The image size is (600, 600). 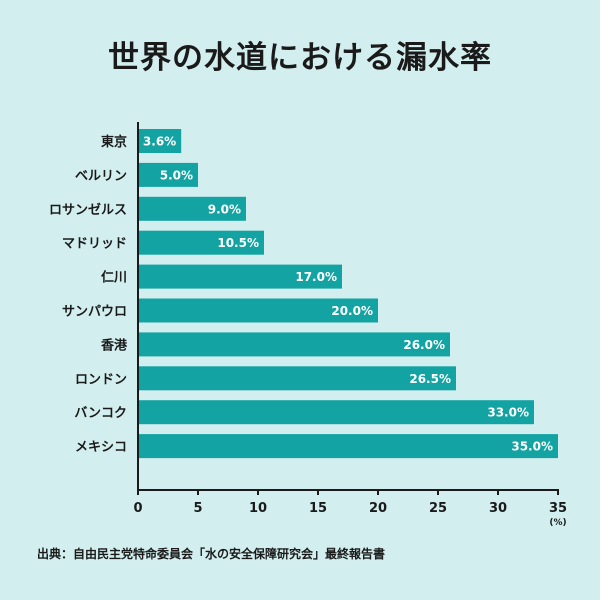 What do you see at coordinates (114, 278) in the screenshot?
I see `category-label: 仁川` at bounding box center [114, 278].